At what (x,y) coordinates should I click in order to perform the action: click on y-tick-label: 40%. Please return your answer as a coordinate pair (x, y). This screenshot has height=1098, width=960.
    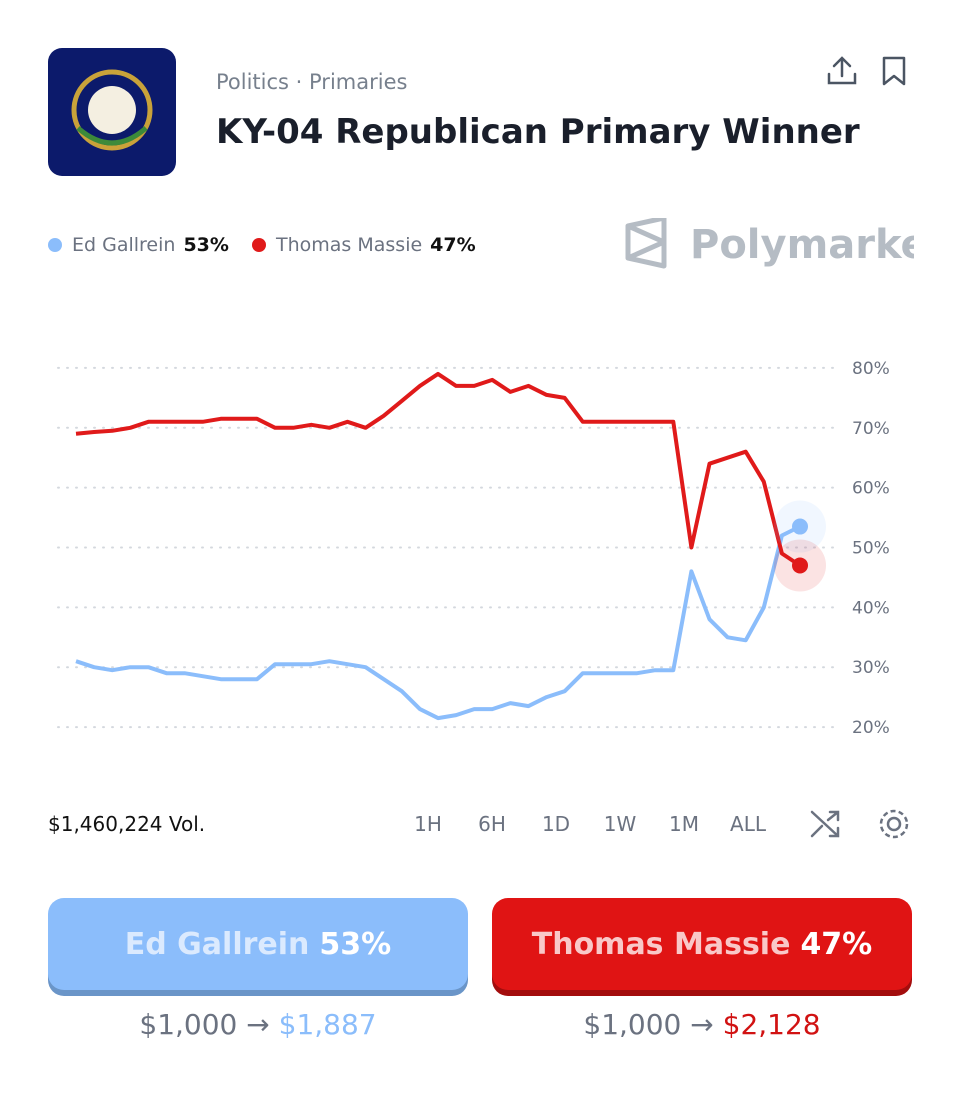
    Looking at the image, I should click on (871, 608).